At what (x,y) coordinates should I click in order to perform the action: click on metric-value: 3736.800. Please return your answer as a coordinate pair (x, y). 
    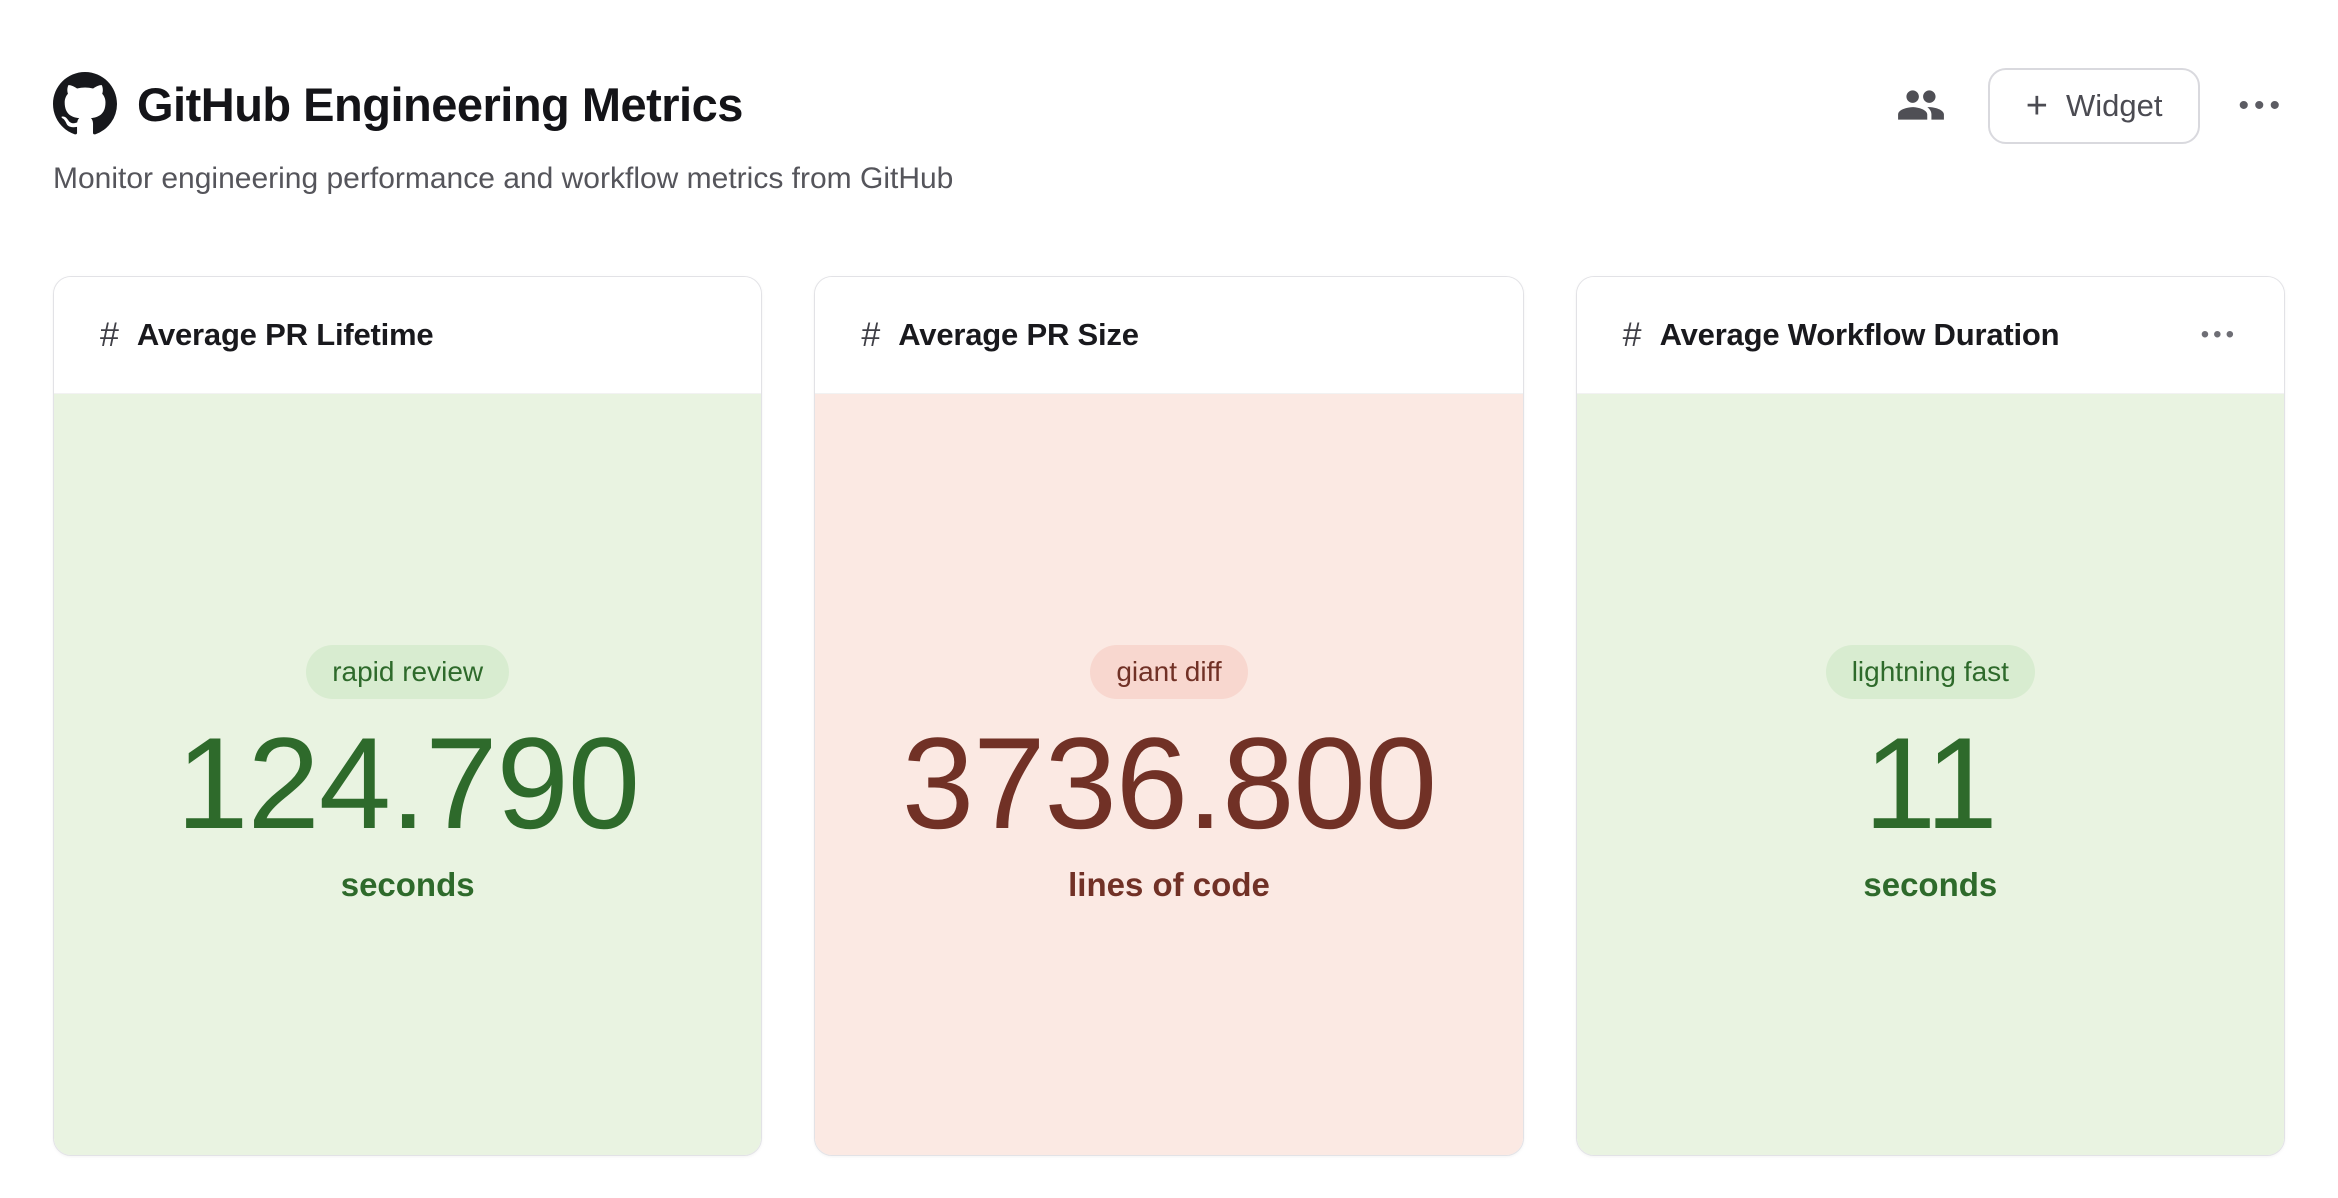
    Looking at the image, I should click on (1169, 782).